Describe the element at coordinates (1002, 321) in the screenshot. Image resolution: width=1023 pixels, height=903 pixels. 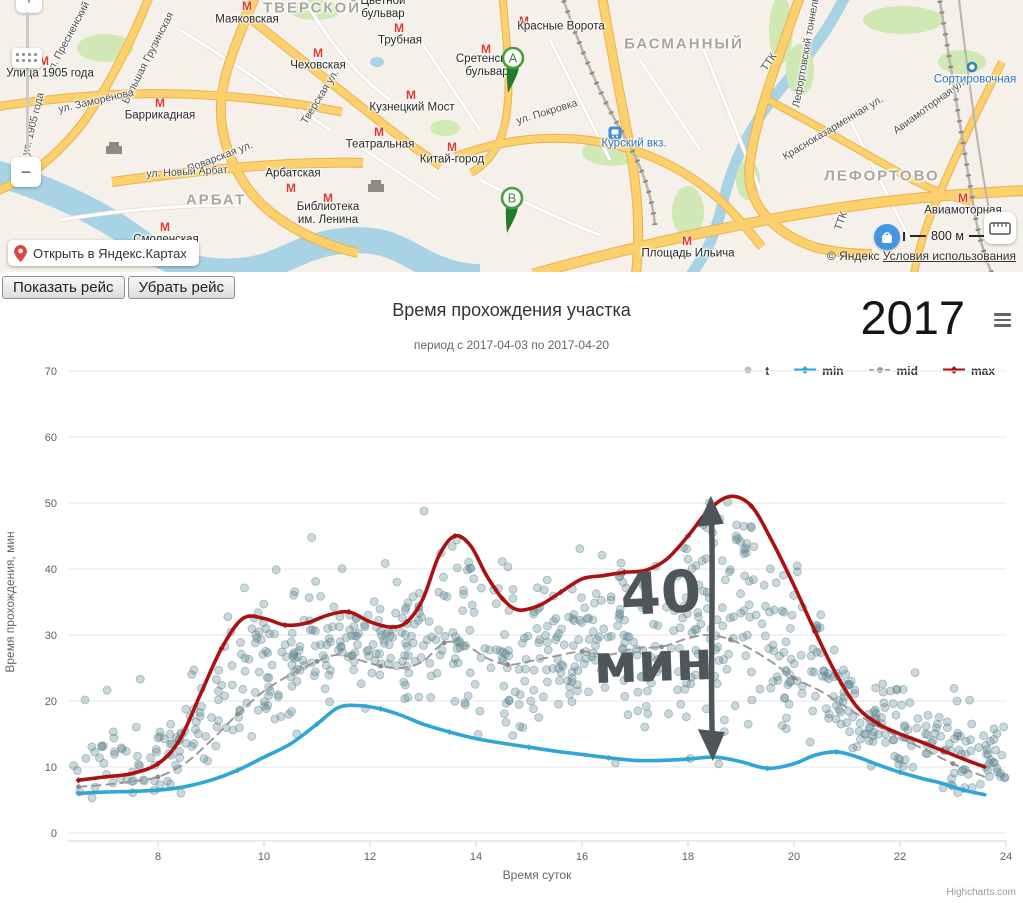
I see `chart-menu-button` at that location.